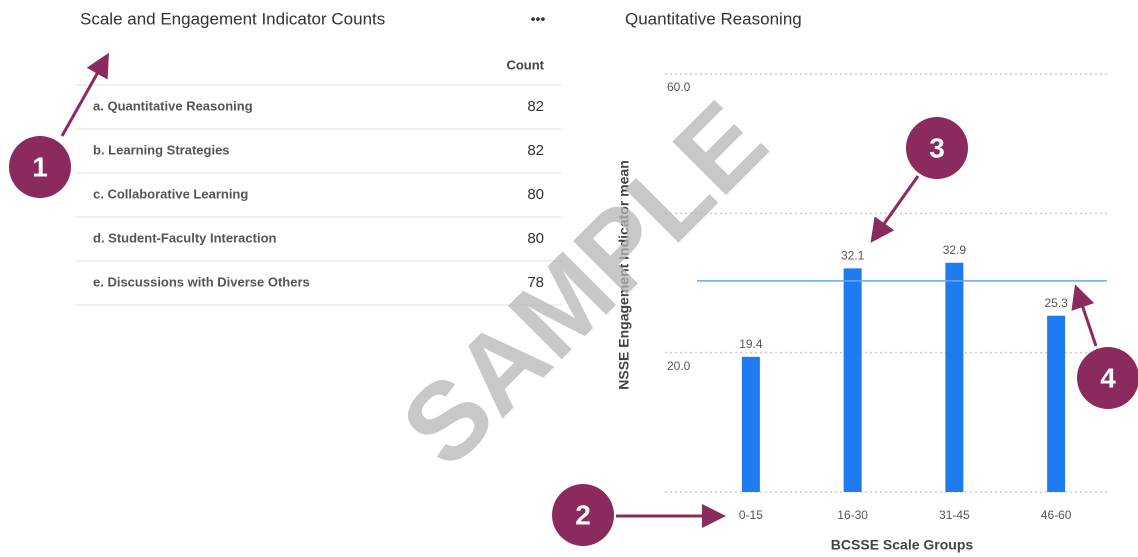 This screenshot has height=557, width=1138. Describe the element at coordinates (852, 515) in the screenshot. I see `x-tick-label: 16-30` at that location.